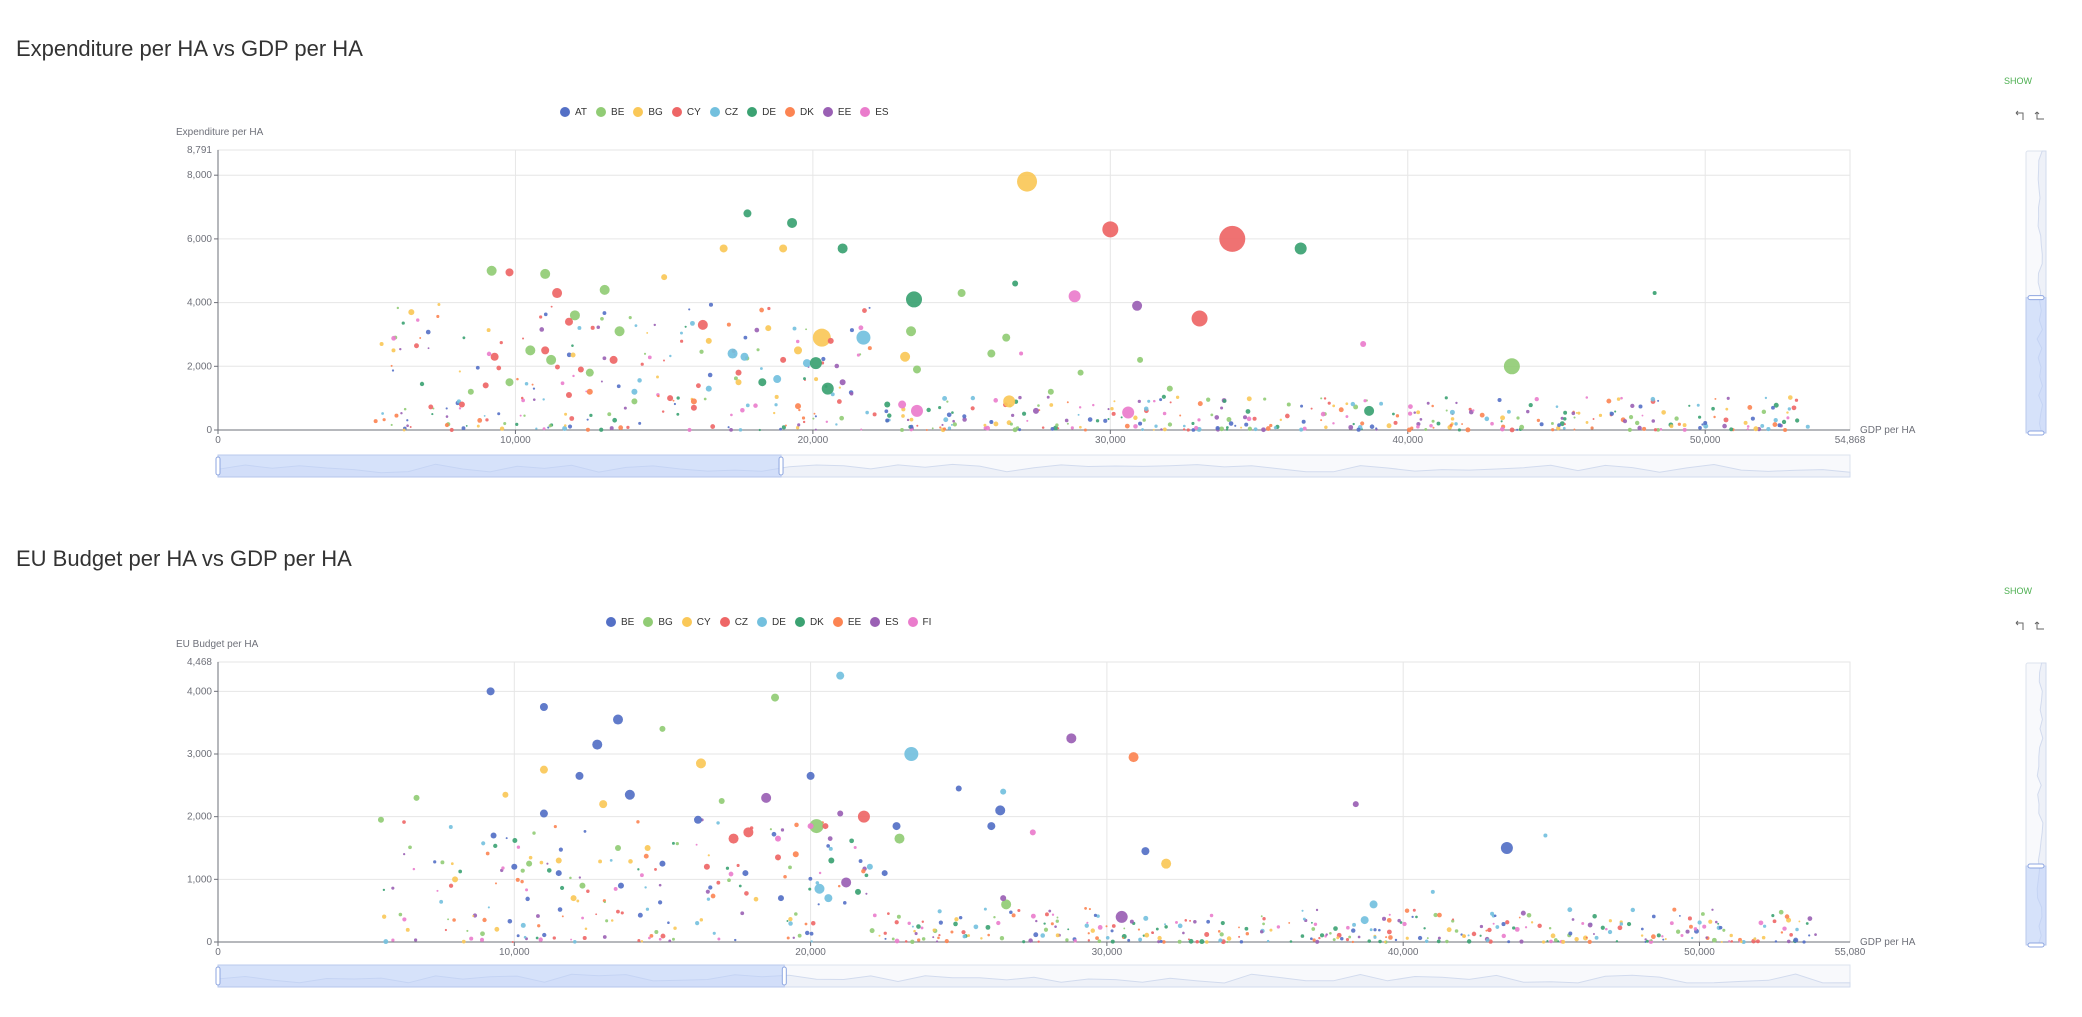 The height and width of the screenshot is (1017, 2082). I want to click on legend-item-at: AT, so click(573, 112).